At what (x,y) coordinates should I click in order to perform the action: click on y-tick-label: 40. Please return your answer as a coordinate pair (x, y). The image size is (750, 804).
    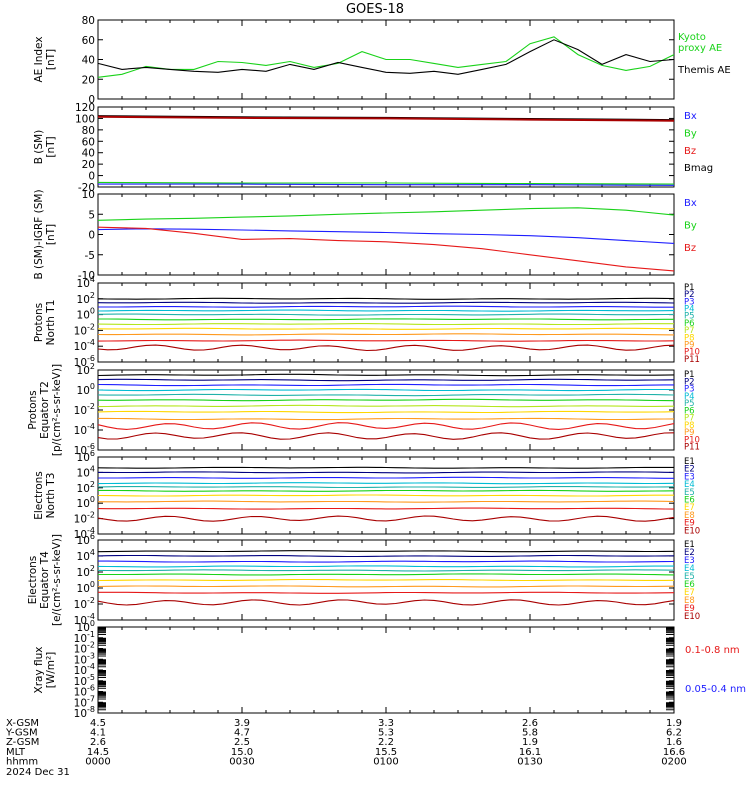
    Looking at the image, I should click on (88, 61).